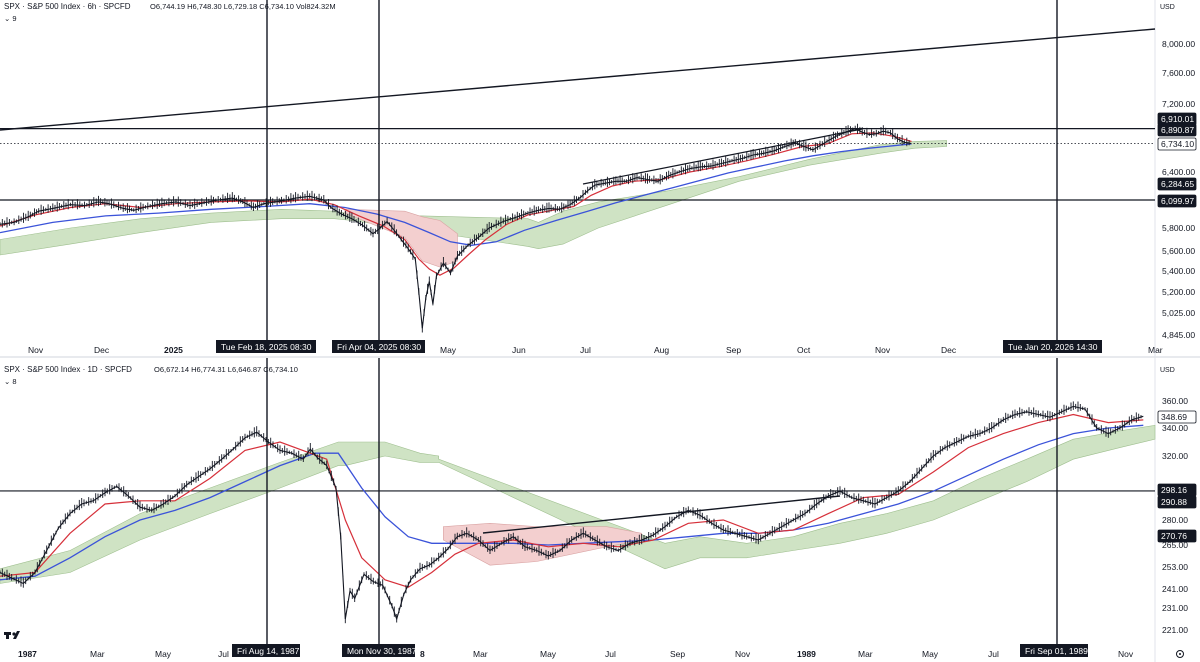  I want to click on y-tick-label: 221.00, so click(1175, 630).